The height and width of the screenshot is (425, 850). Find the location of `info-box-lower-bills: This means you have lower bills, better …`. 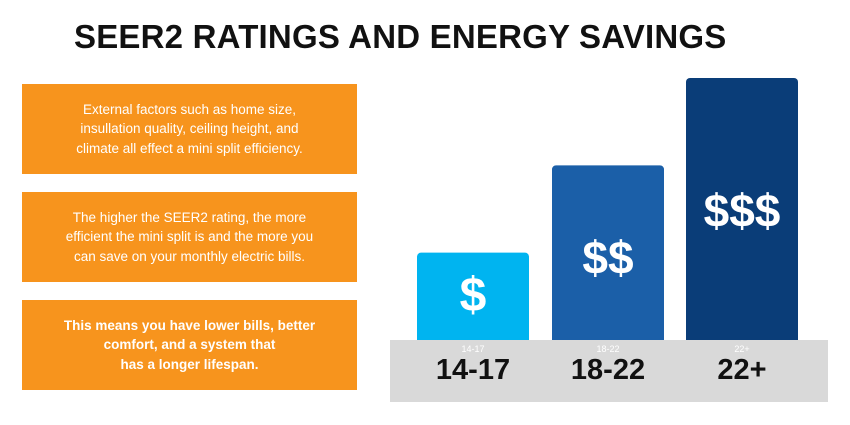

info-box-lower-bills: This means you have lower bills, better … is located at coordinates (189, 345).